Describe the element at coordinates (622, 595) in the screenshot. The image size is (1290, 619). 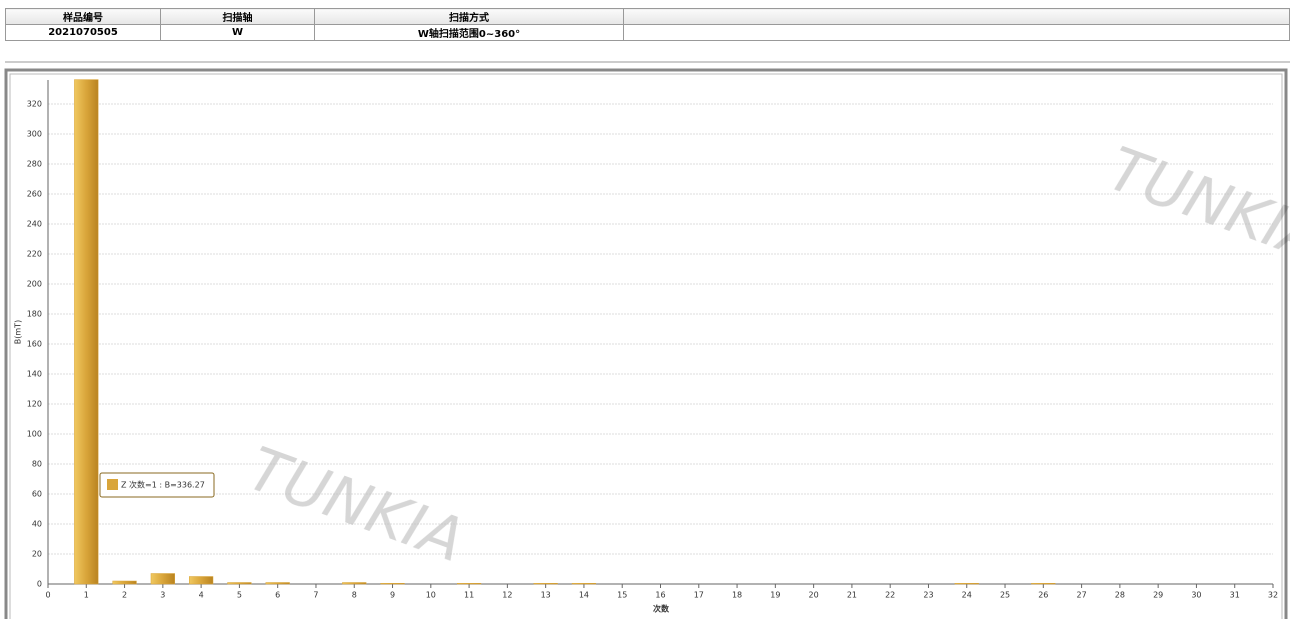
I see `x-tick-label: 15` at that location.